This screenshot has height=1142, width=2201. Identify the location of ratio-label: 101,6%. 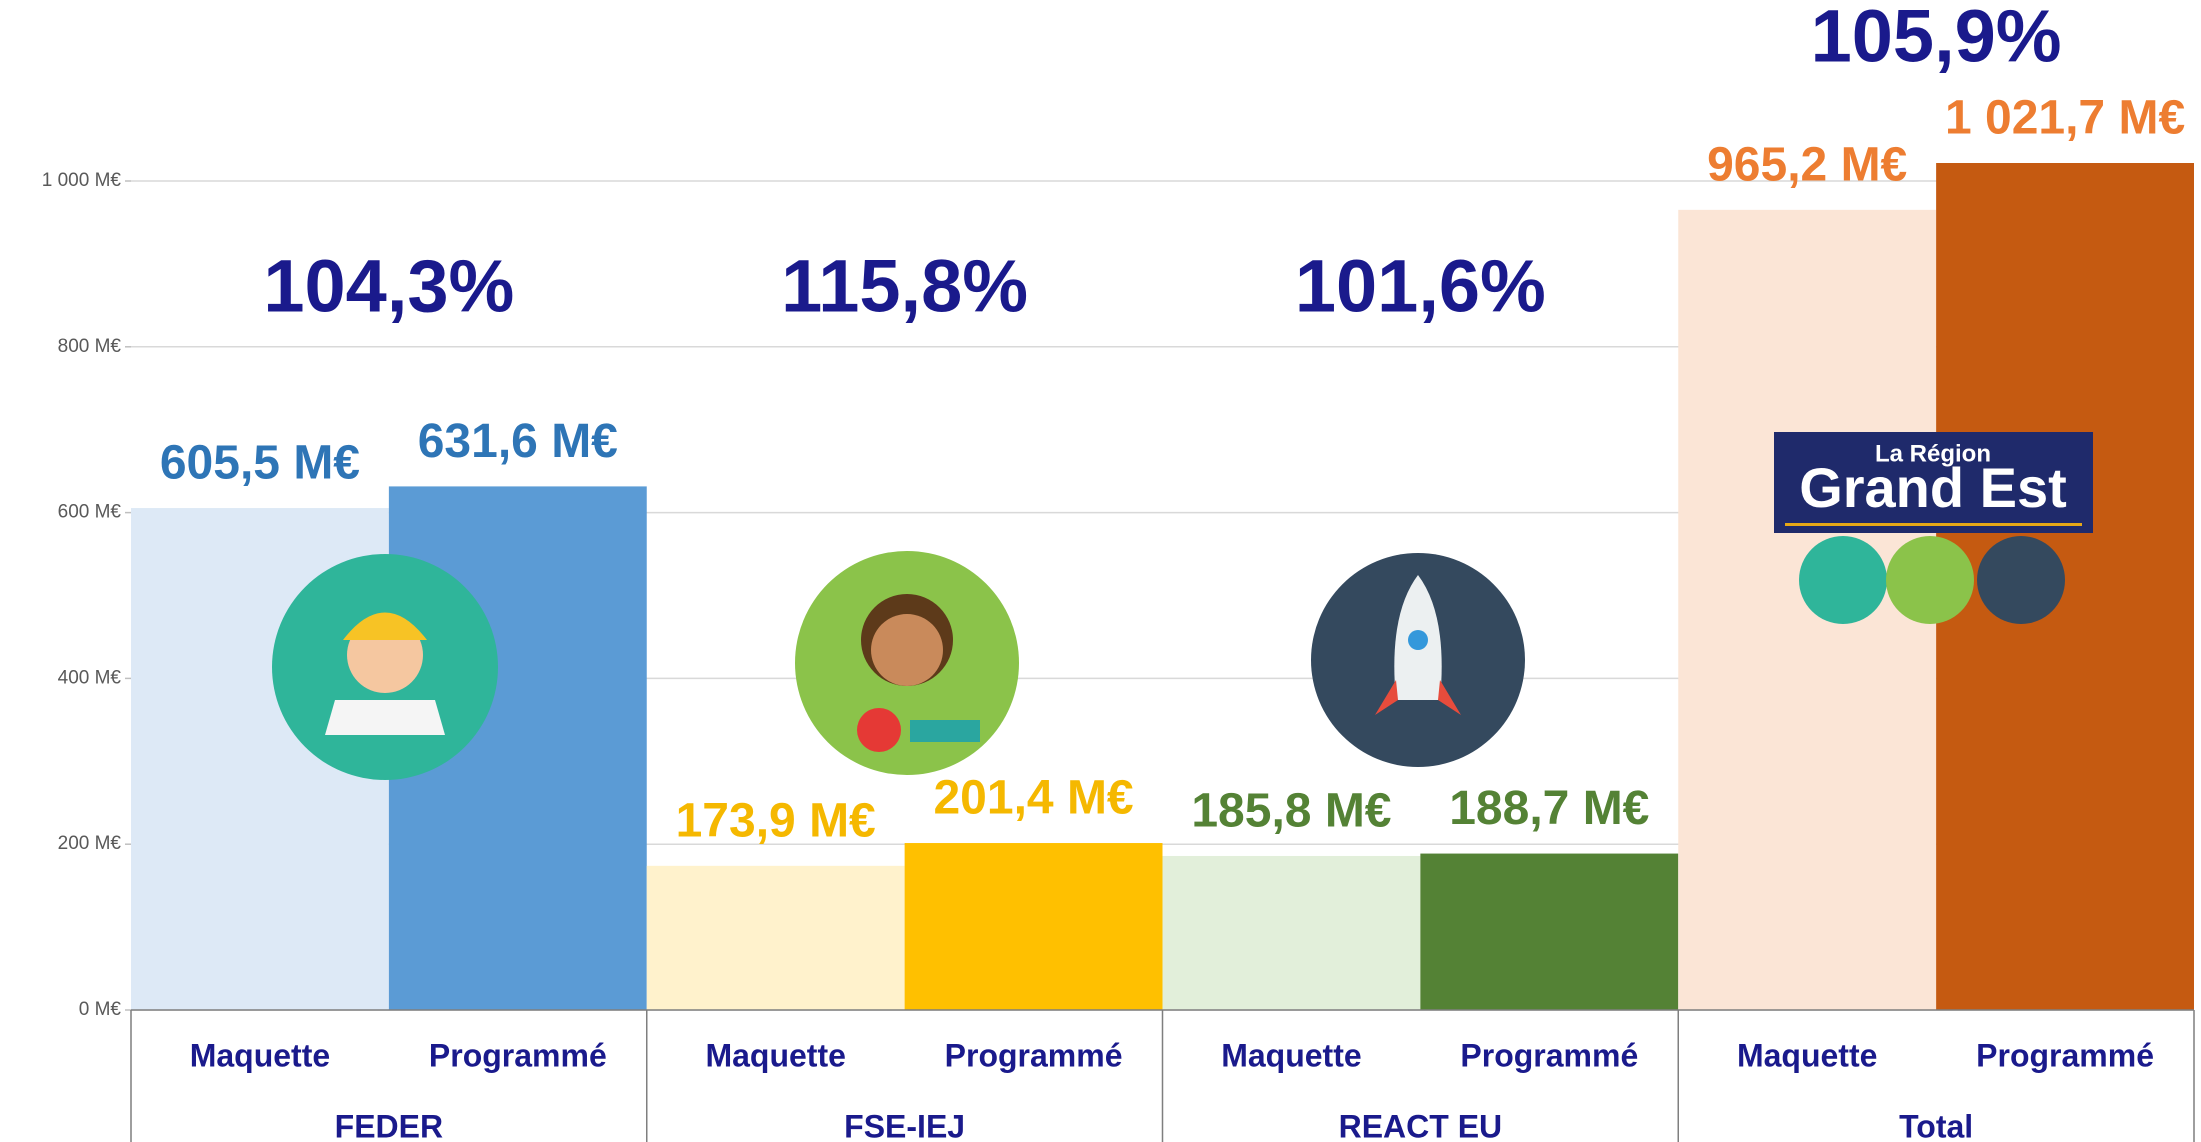
(1420, 286).